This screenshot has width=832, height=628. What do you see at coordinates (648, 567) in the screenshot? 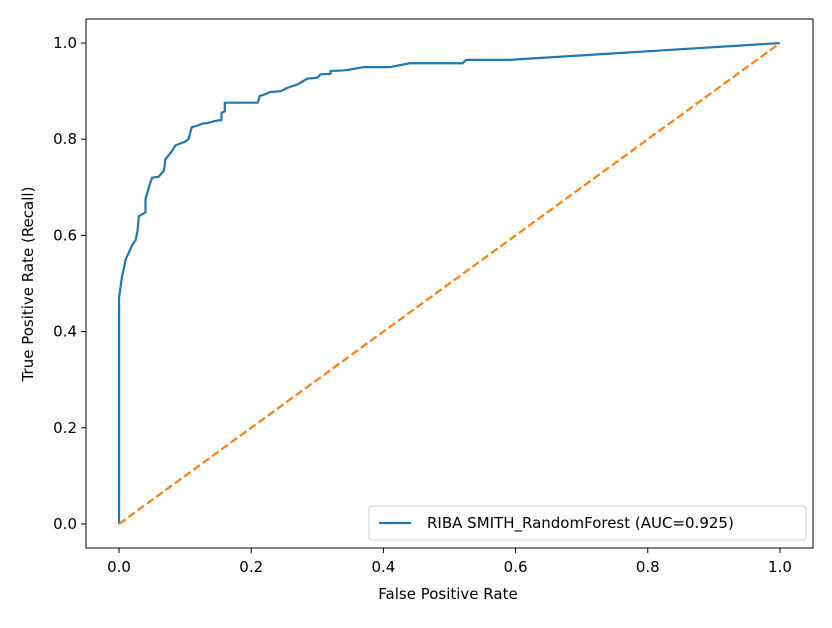
I see `x-tick-label: 0.8` at bounding box center [648, 567].